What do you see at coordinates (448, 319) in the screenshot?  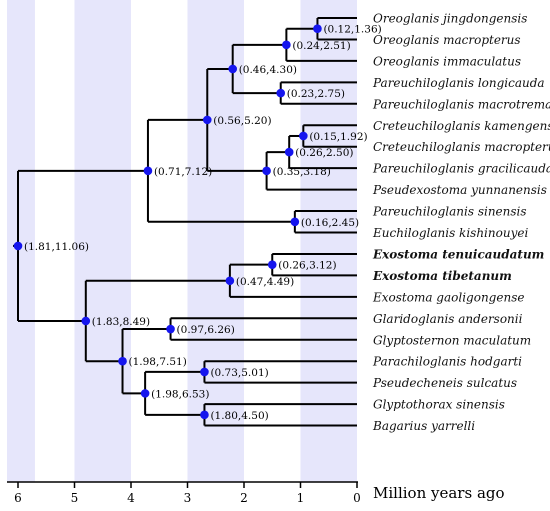 I see `taxon-label: Glaridoglanis andersonii` at bounding box center [448, 319].